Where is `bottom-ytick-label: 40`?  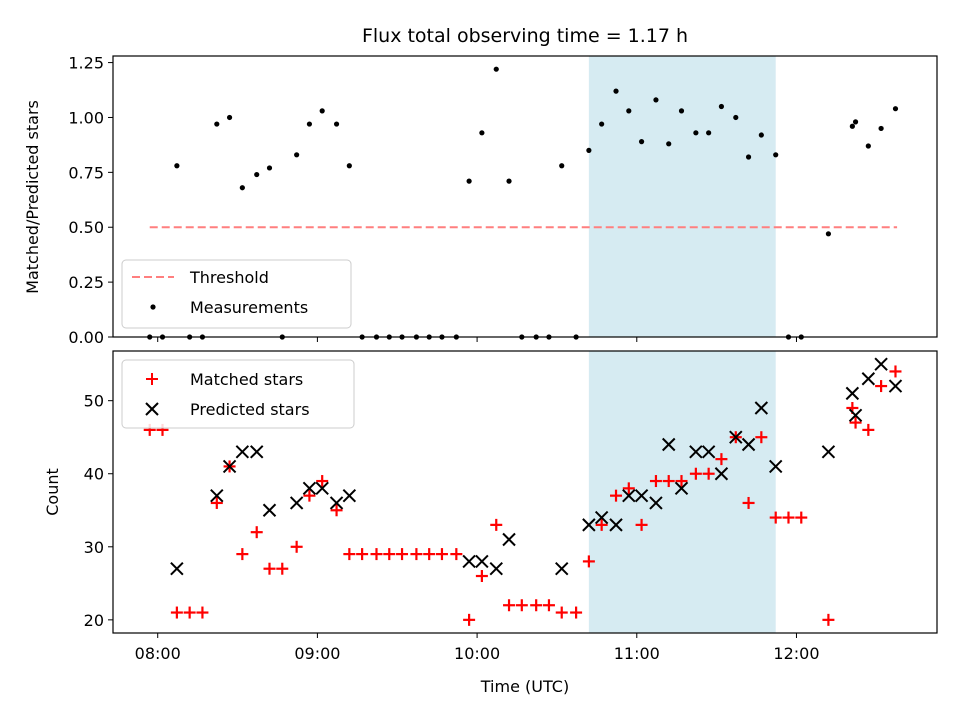
bottom-ytick-label: 40 is located at coordinates (94, 474).